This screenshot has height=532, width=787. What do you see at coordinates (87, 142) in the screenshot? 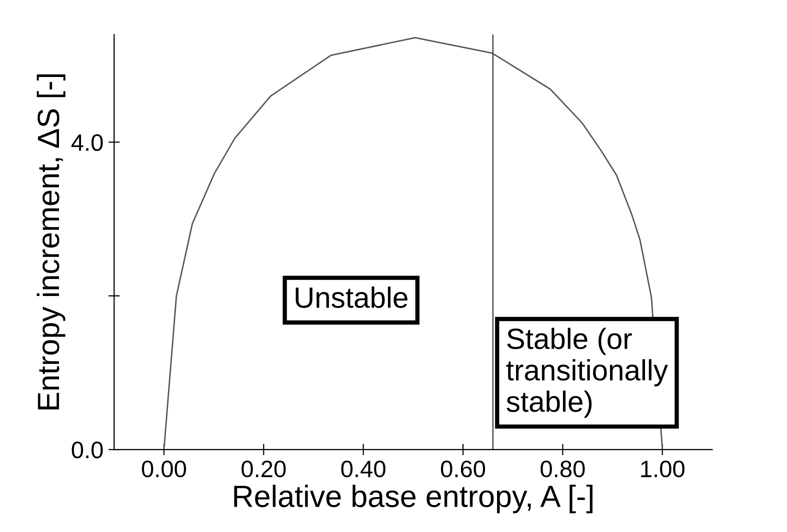
I see `y-tick-label: 4.0` at bounding box center [87, 142].